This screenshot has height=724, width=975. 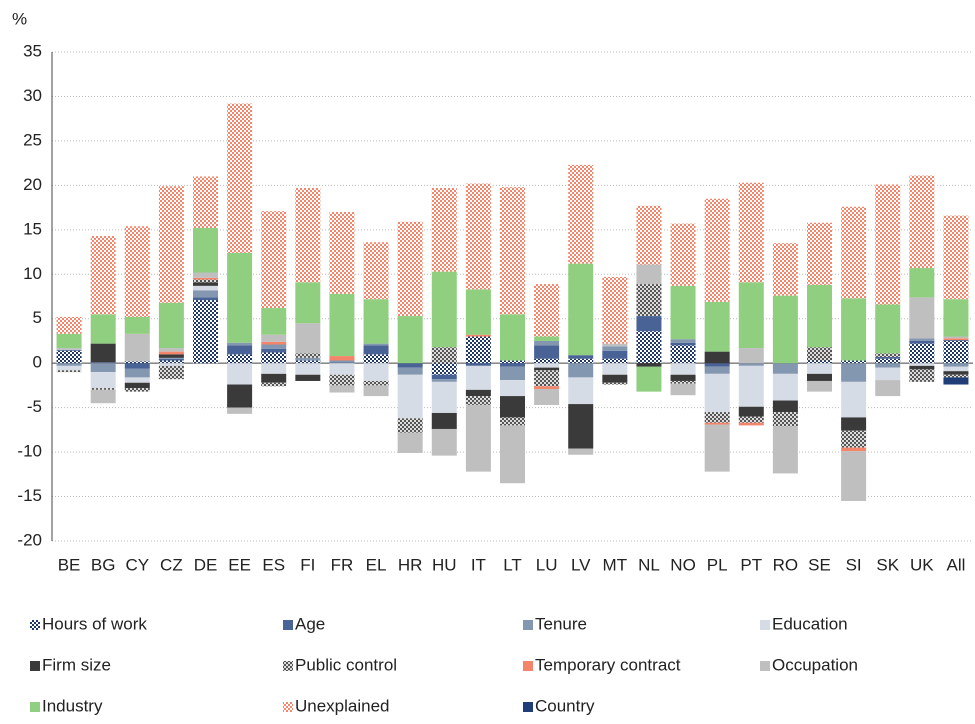 What do you see at coordinates (171, 564) in the screenshot?
I see `x-tick-label: CZ` at bounding box center [171, 564].